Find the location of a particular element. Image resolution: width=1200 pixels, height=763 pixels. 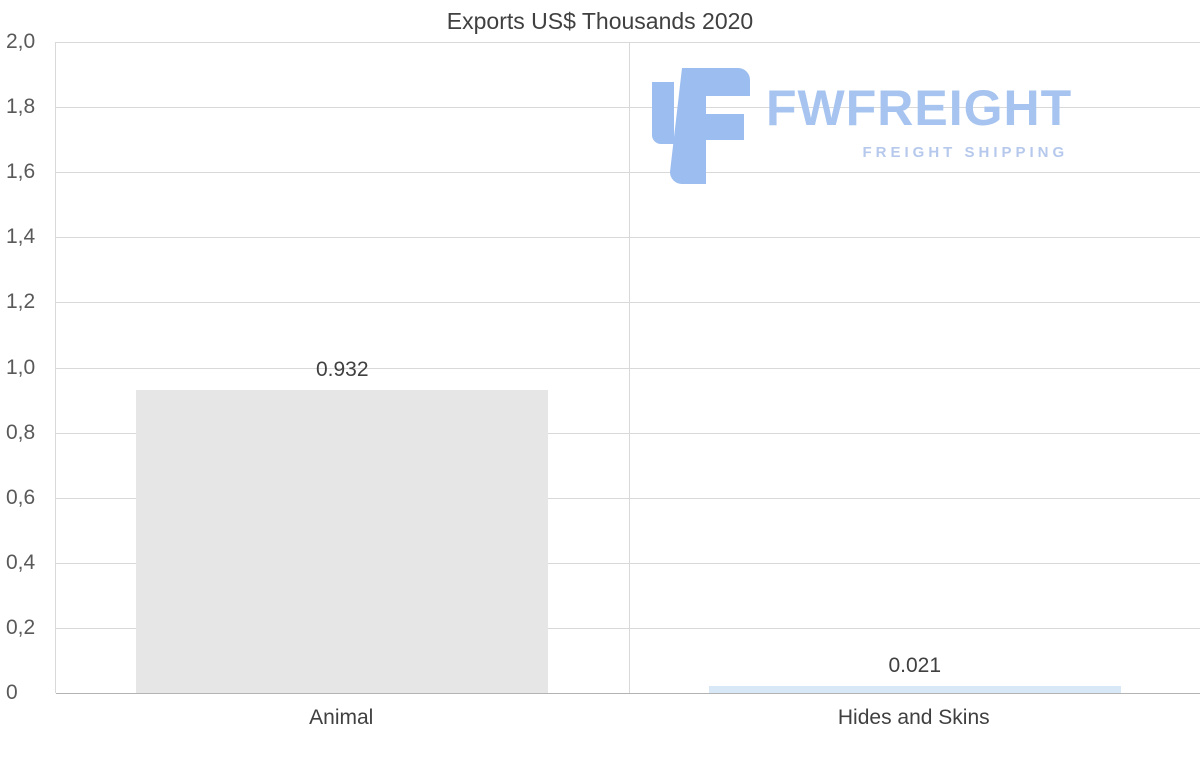

vertical-gridline is located at coordinates (629, 367).